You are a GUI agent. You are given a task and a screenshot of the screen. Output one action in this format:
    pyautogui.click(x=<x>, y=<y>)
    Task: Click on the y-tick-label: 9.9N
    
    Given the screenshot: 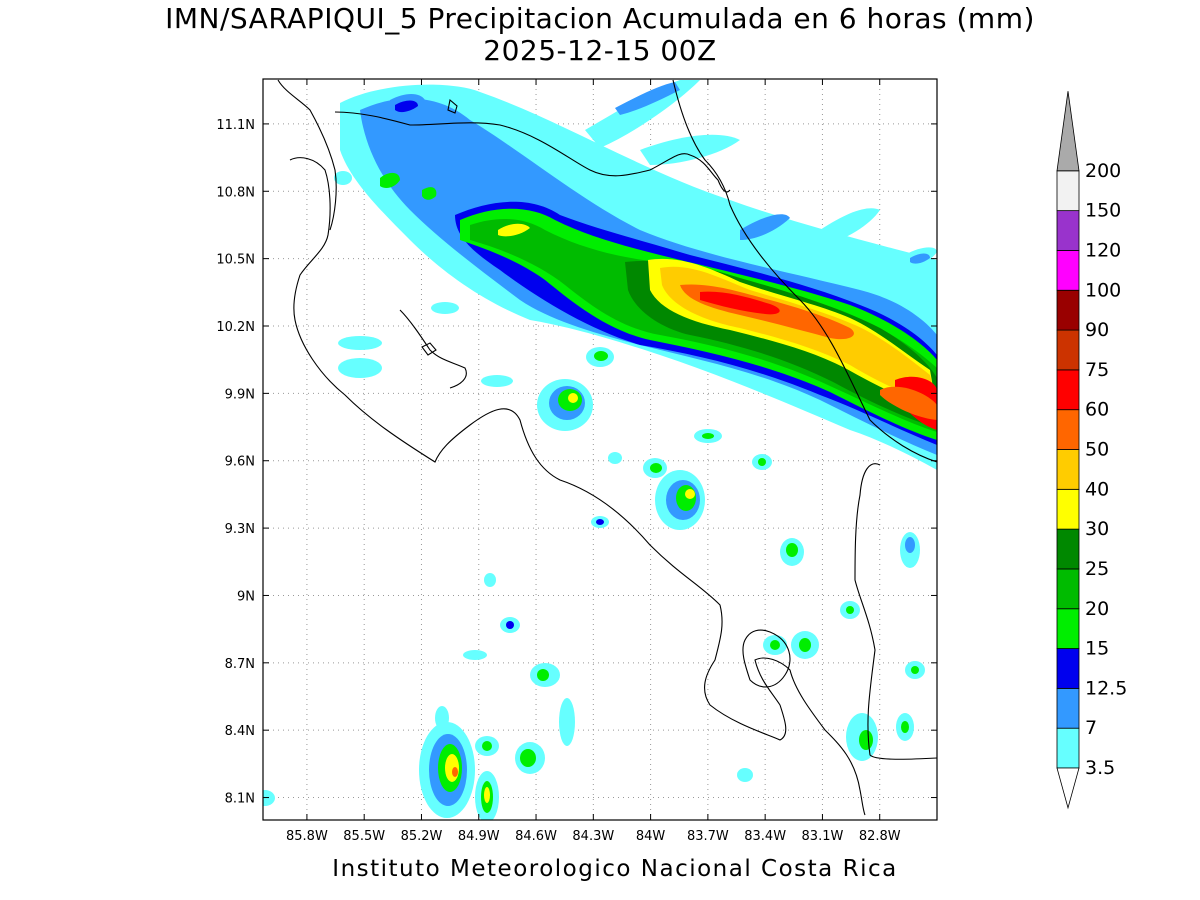 What is the action you would take?
    pyautogui.click(x=240, y=394)
    